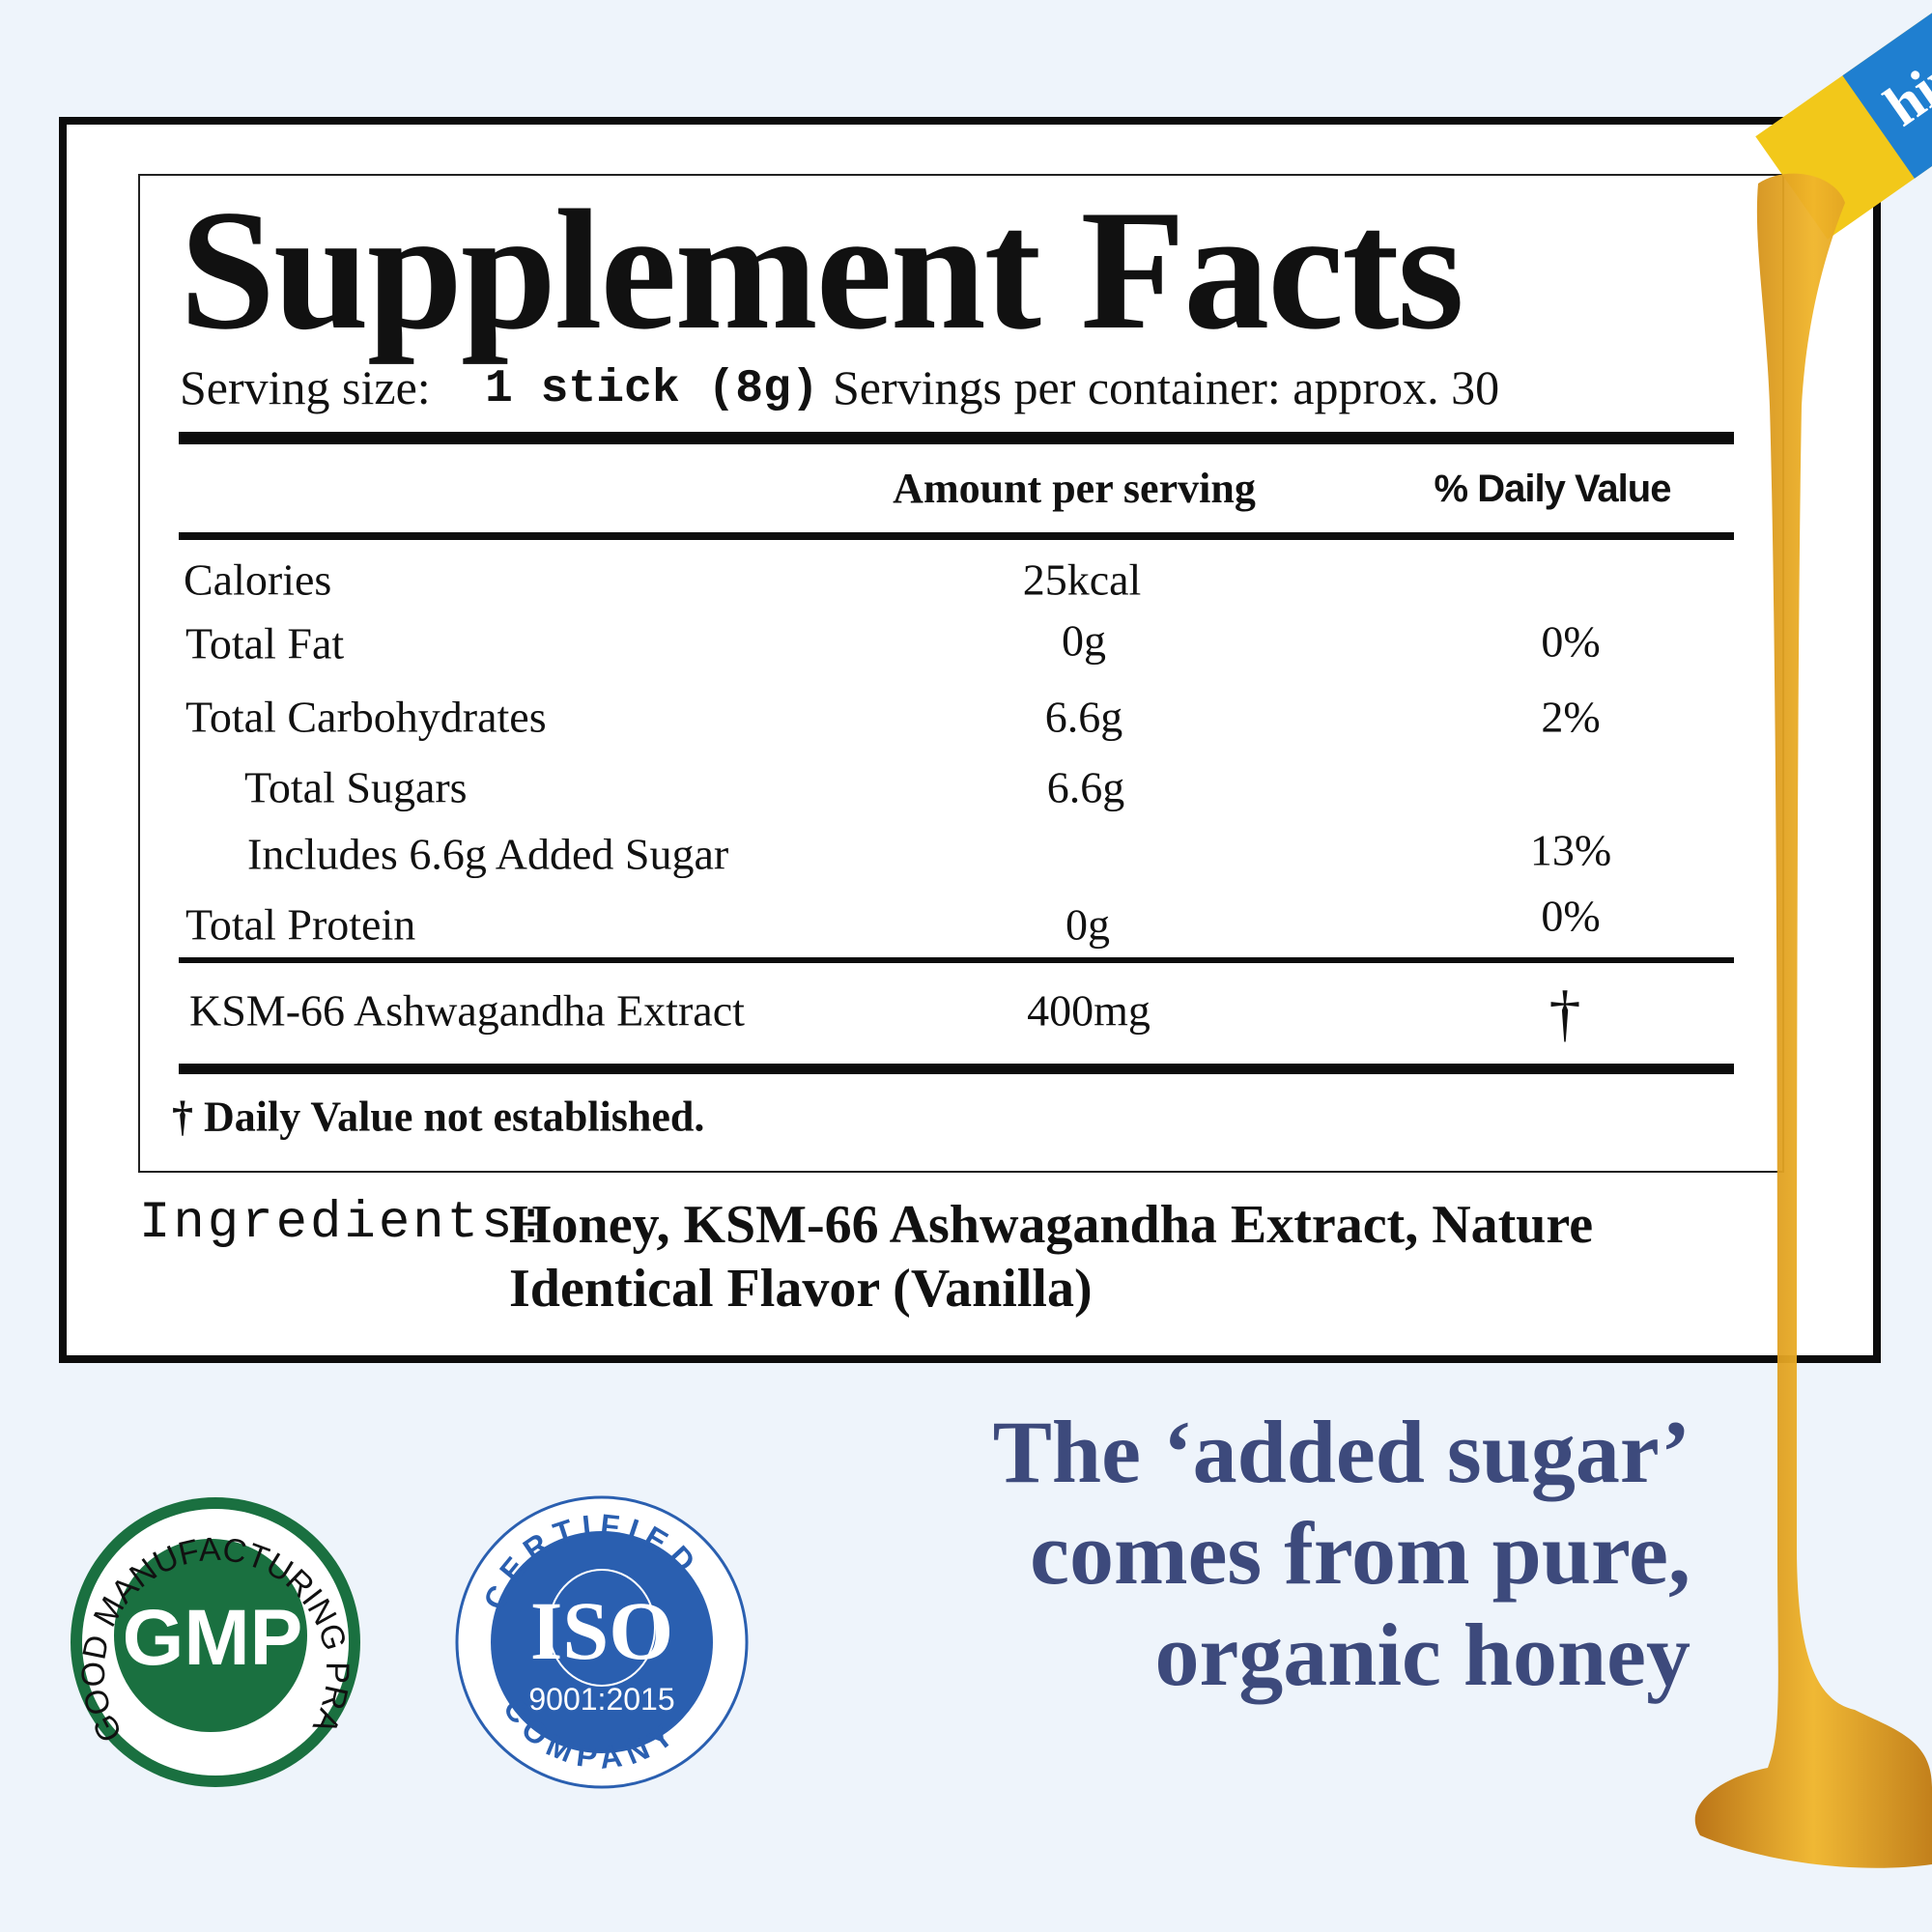 The height and width of the screenshot is (1932, 1932). I want to click on servings-per-container: Servings per container: approx. 30, so click(1166, 387).